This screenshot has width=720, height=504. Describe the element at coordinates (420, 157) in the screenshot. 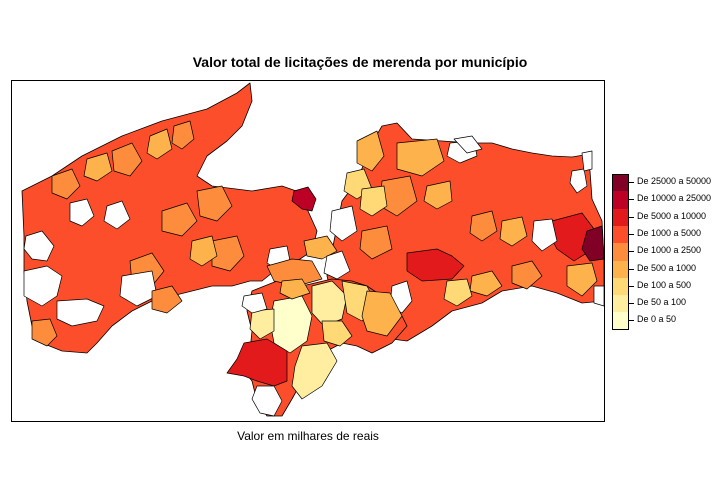

I see `muni-e3` at that location.